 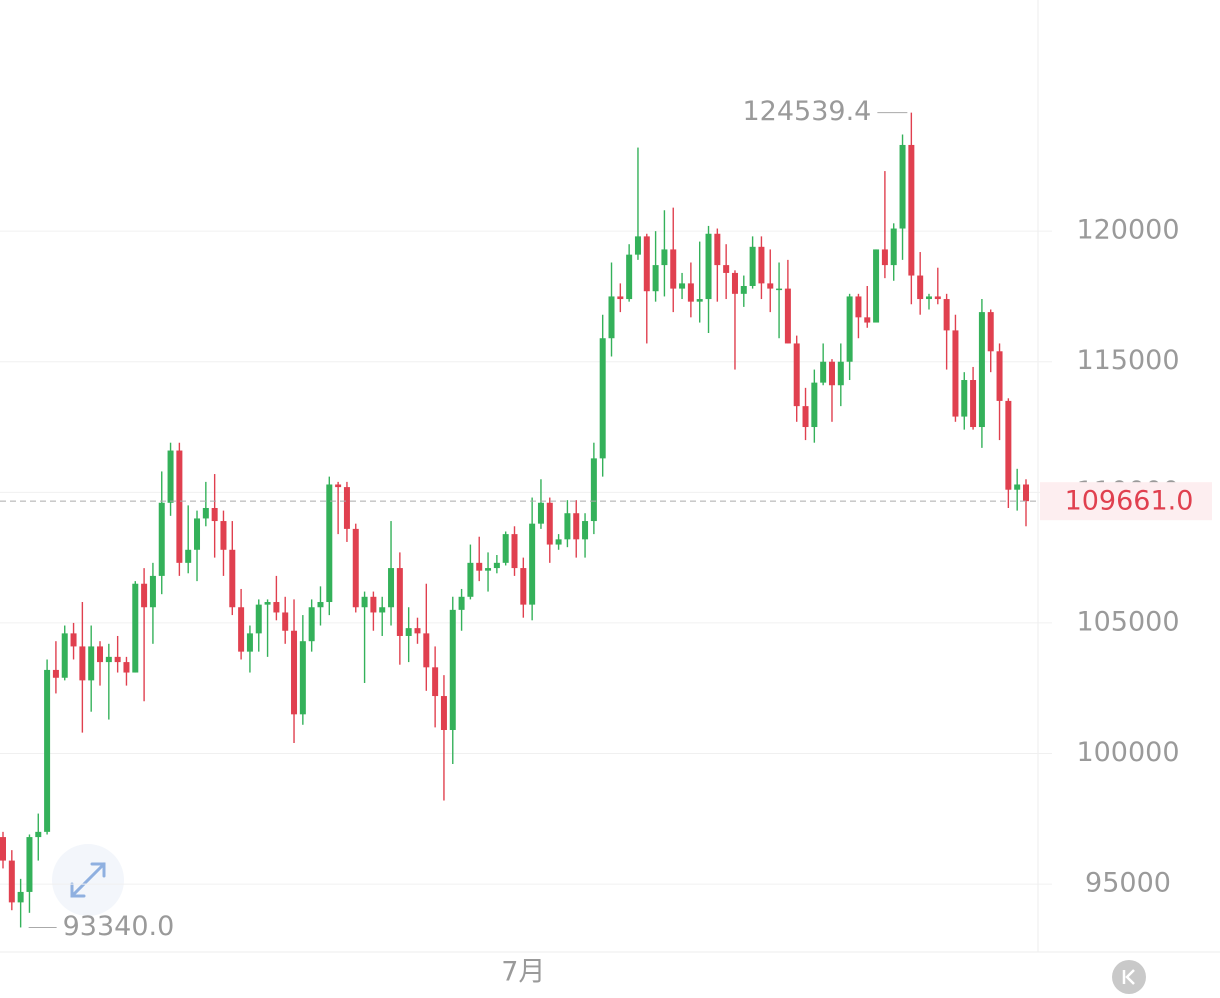 I want to click on y-tick-label: 105000, so click(x=1127, y=621).